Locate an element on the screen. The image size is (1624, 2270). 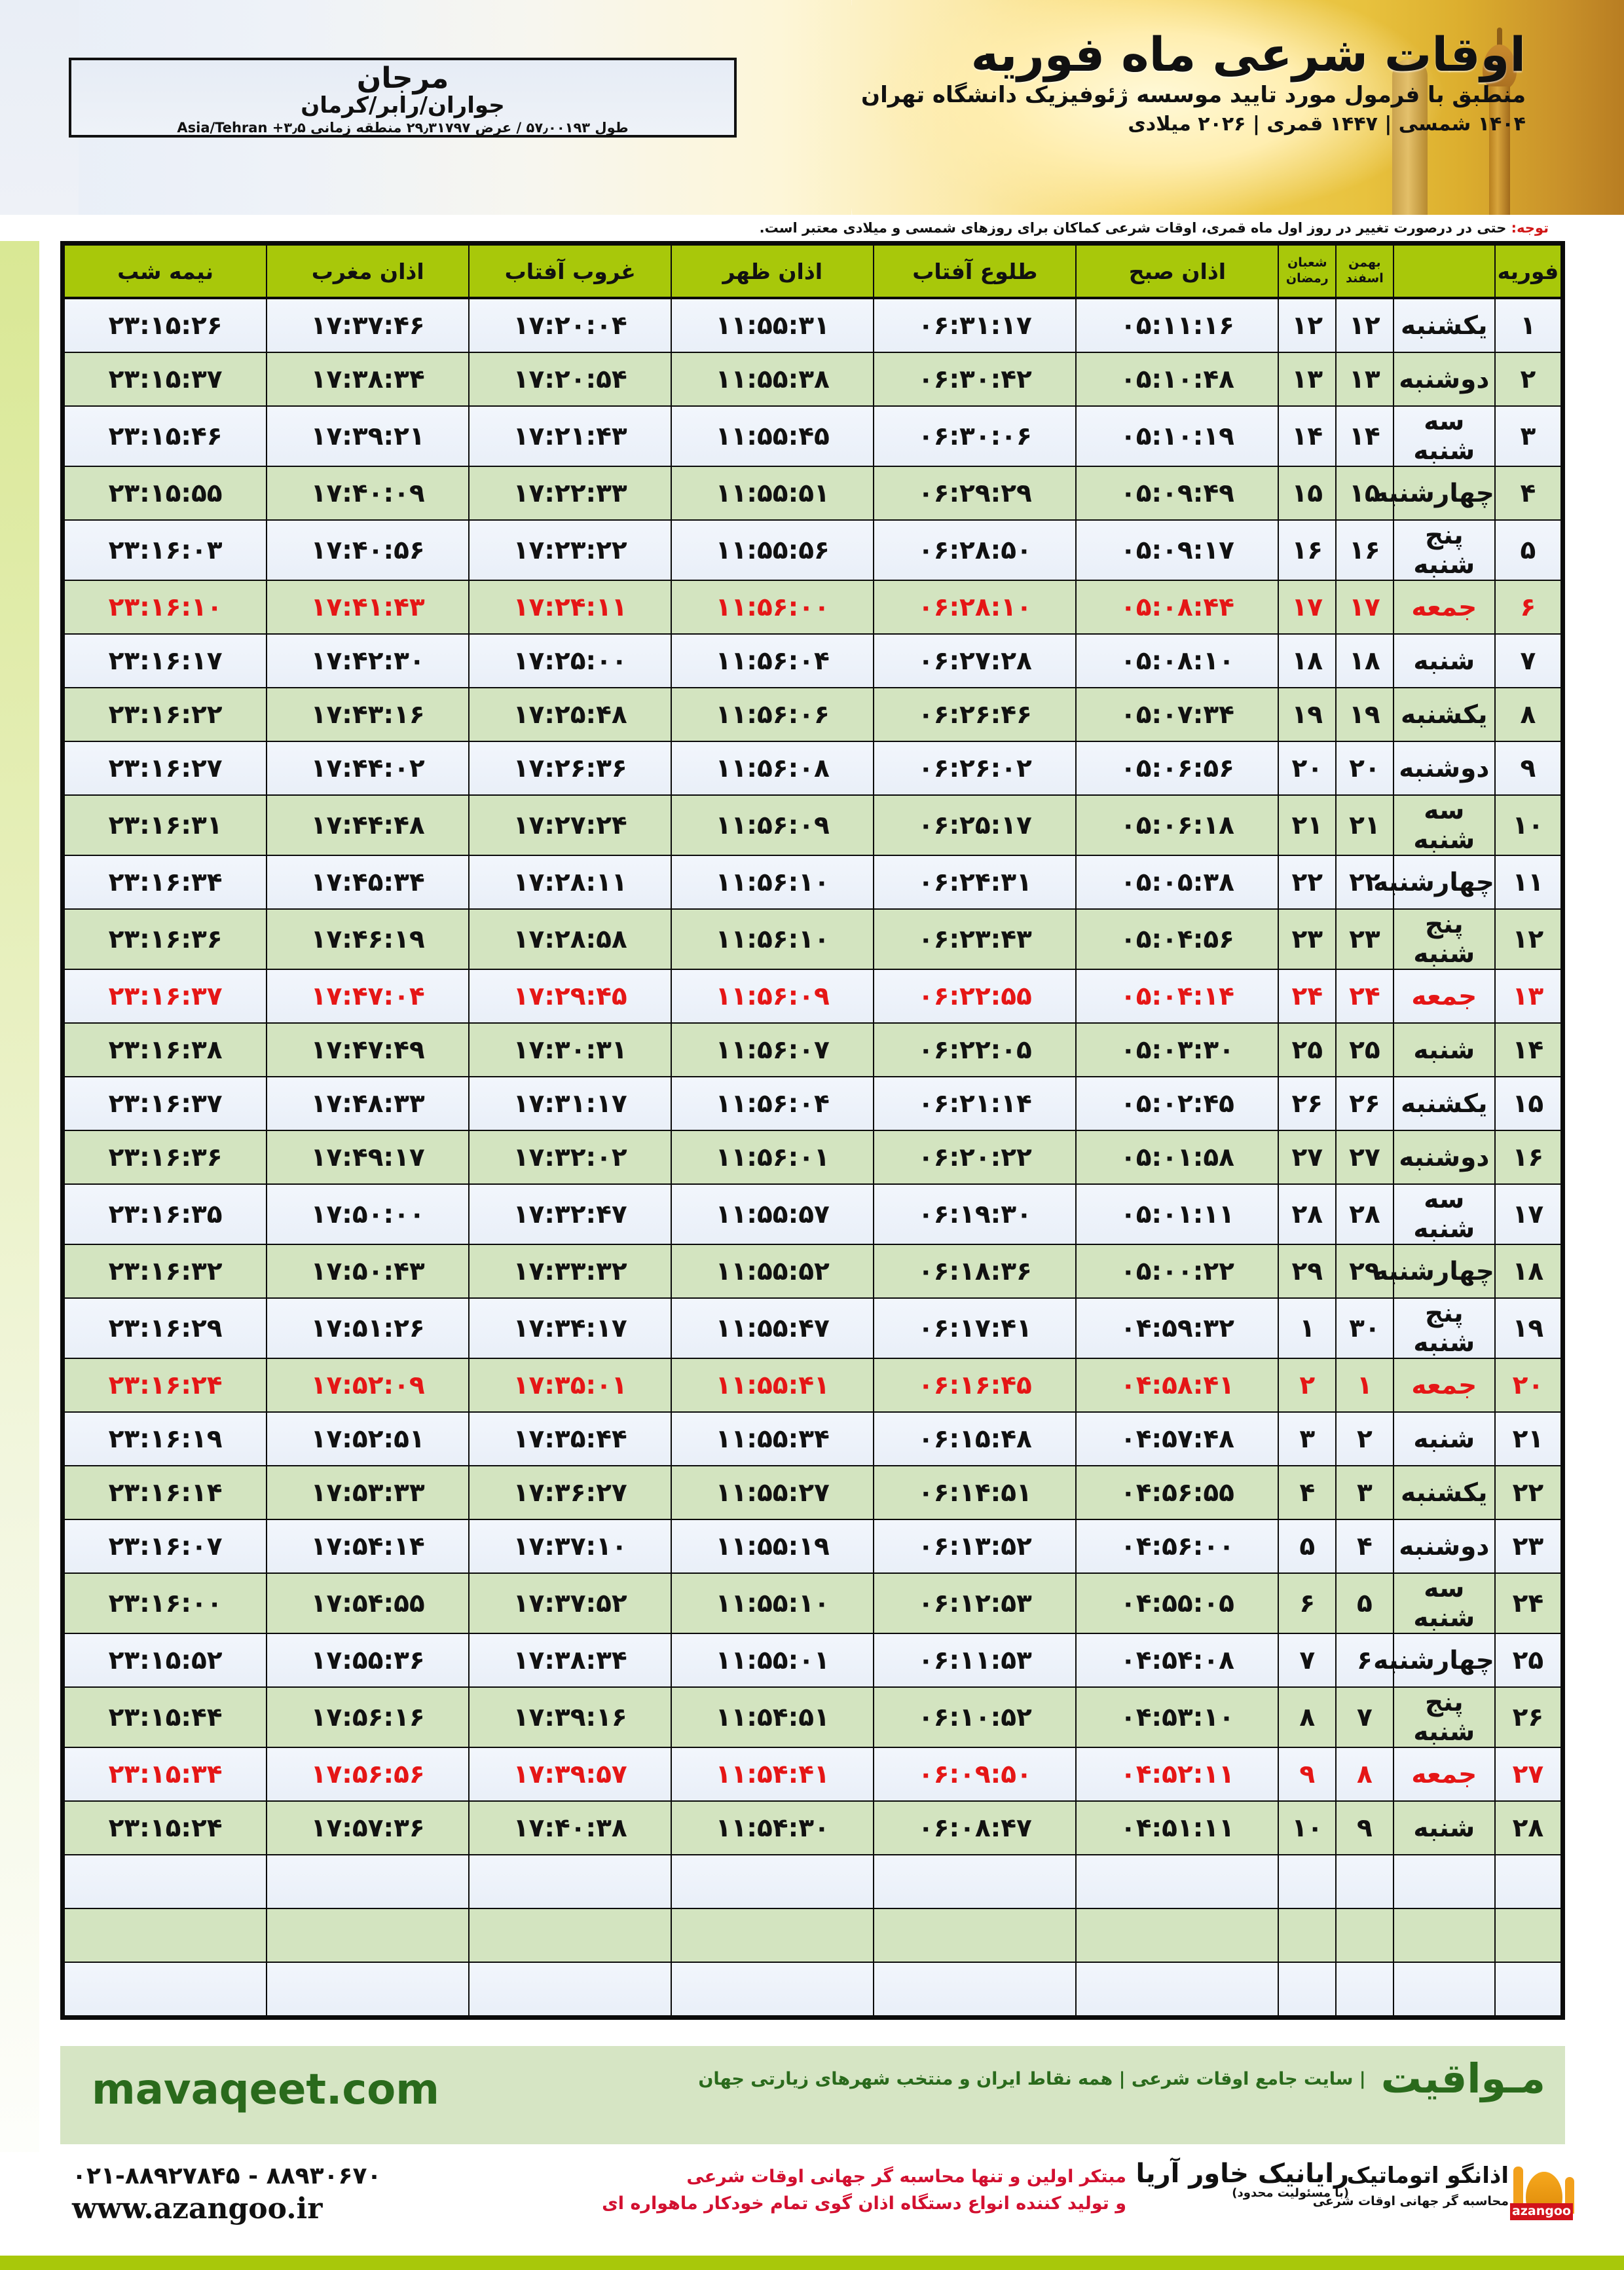
lunar-day: ۱۰ is located at coordinates (1307, 1827).